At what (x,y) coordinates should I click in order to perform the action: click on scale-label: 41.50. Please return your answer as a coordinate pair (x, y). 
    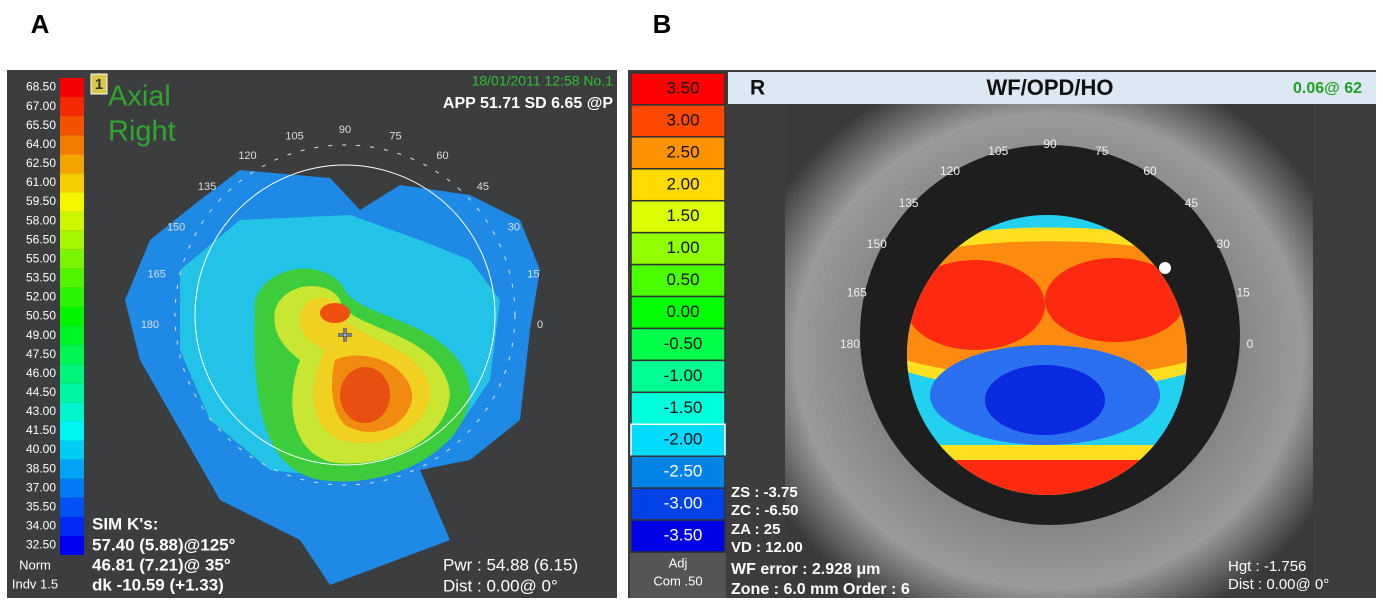
    Looking at the image, I should click on (41, 430).